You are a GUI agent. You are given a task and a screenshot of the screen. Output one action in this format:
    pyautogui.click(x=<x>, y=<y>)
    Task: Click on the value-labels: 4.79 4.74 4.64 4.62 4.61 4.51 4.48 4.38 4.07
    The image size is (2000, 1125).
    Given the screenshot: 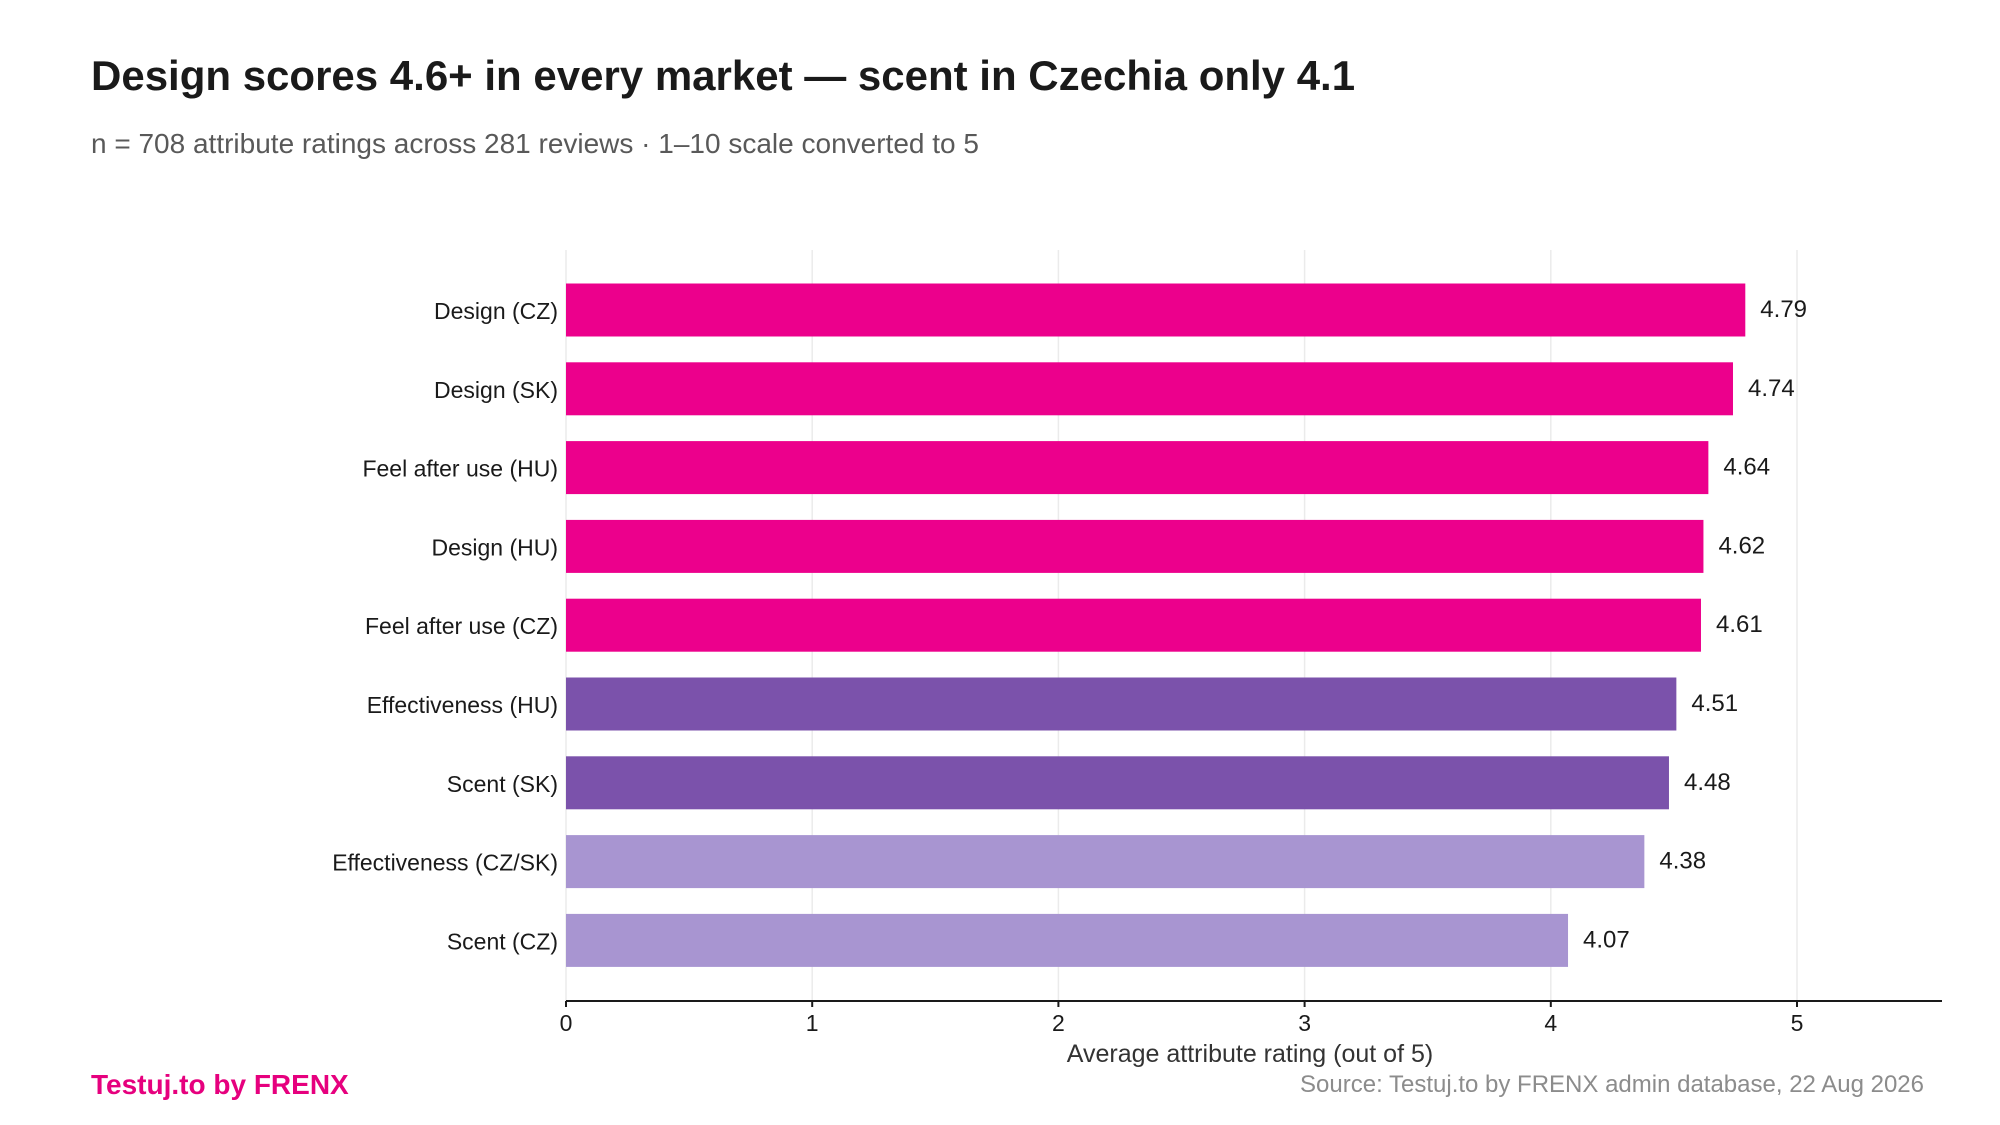 What is the action you would take?
    pyautogui.click(x=1695, y=624)
    